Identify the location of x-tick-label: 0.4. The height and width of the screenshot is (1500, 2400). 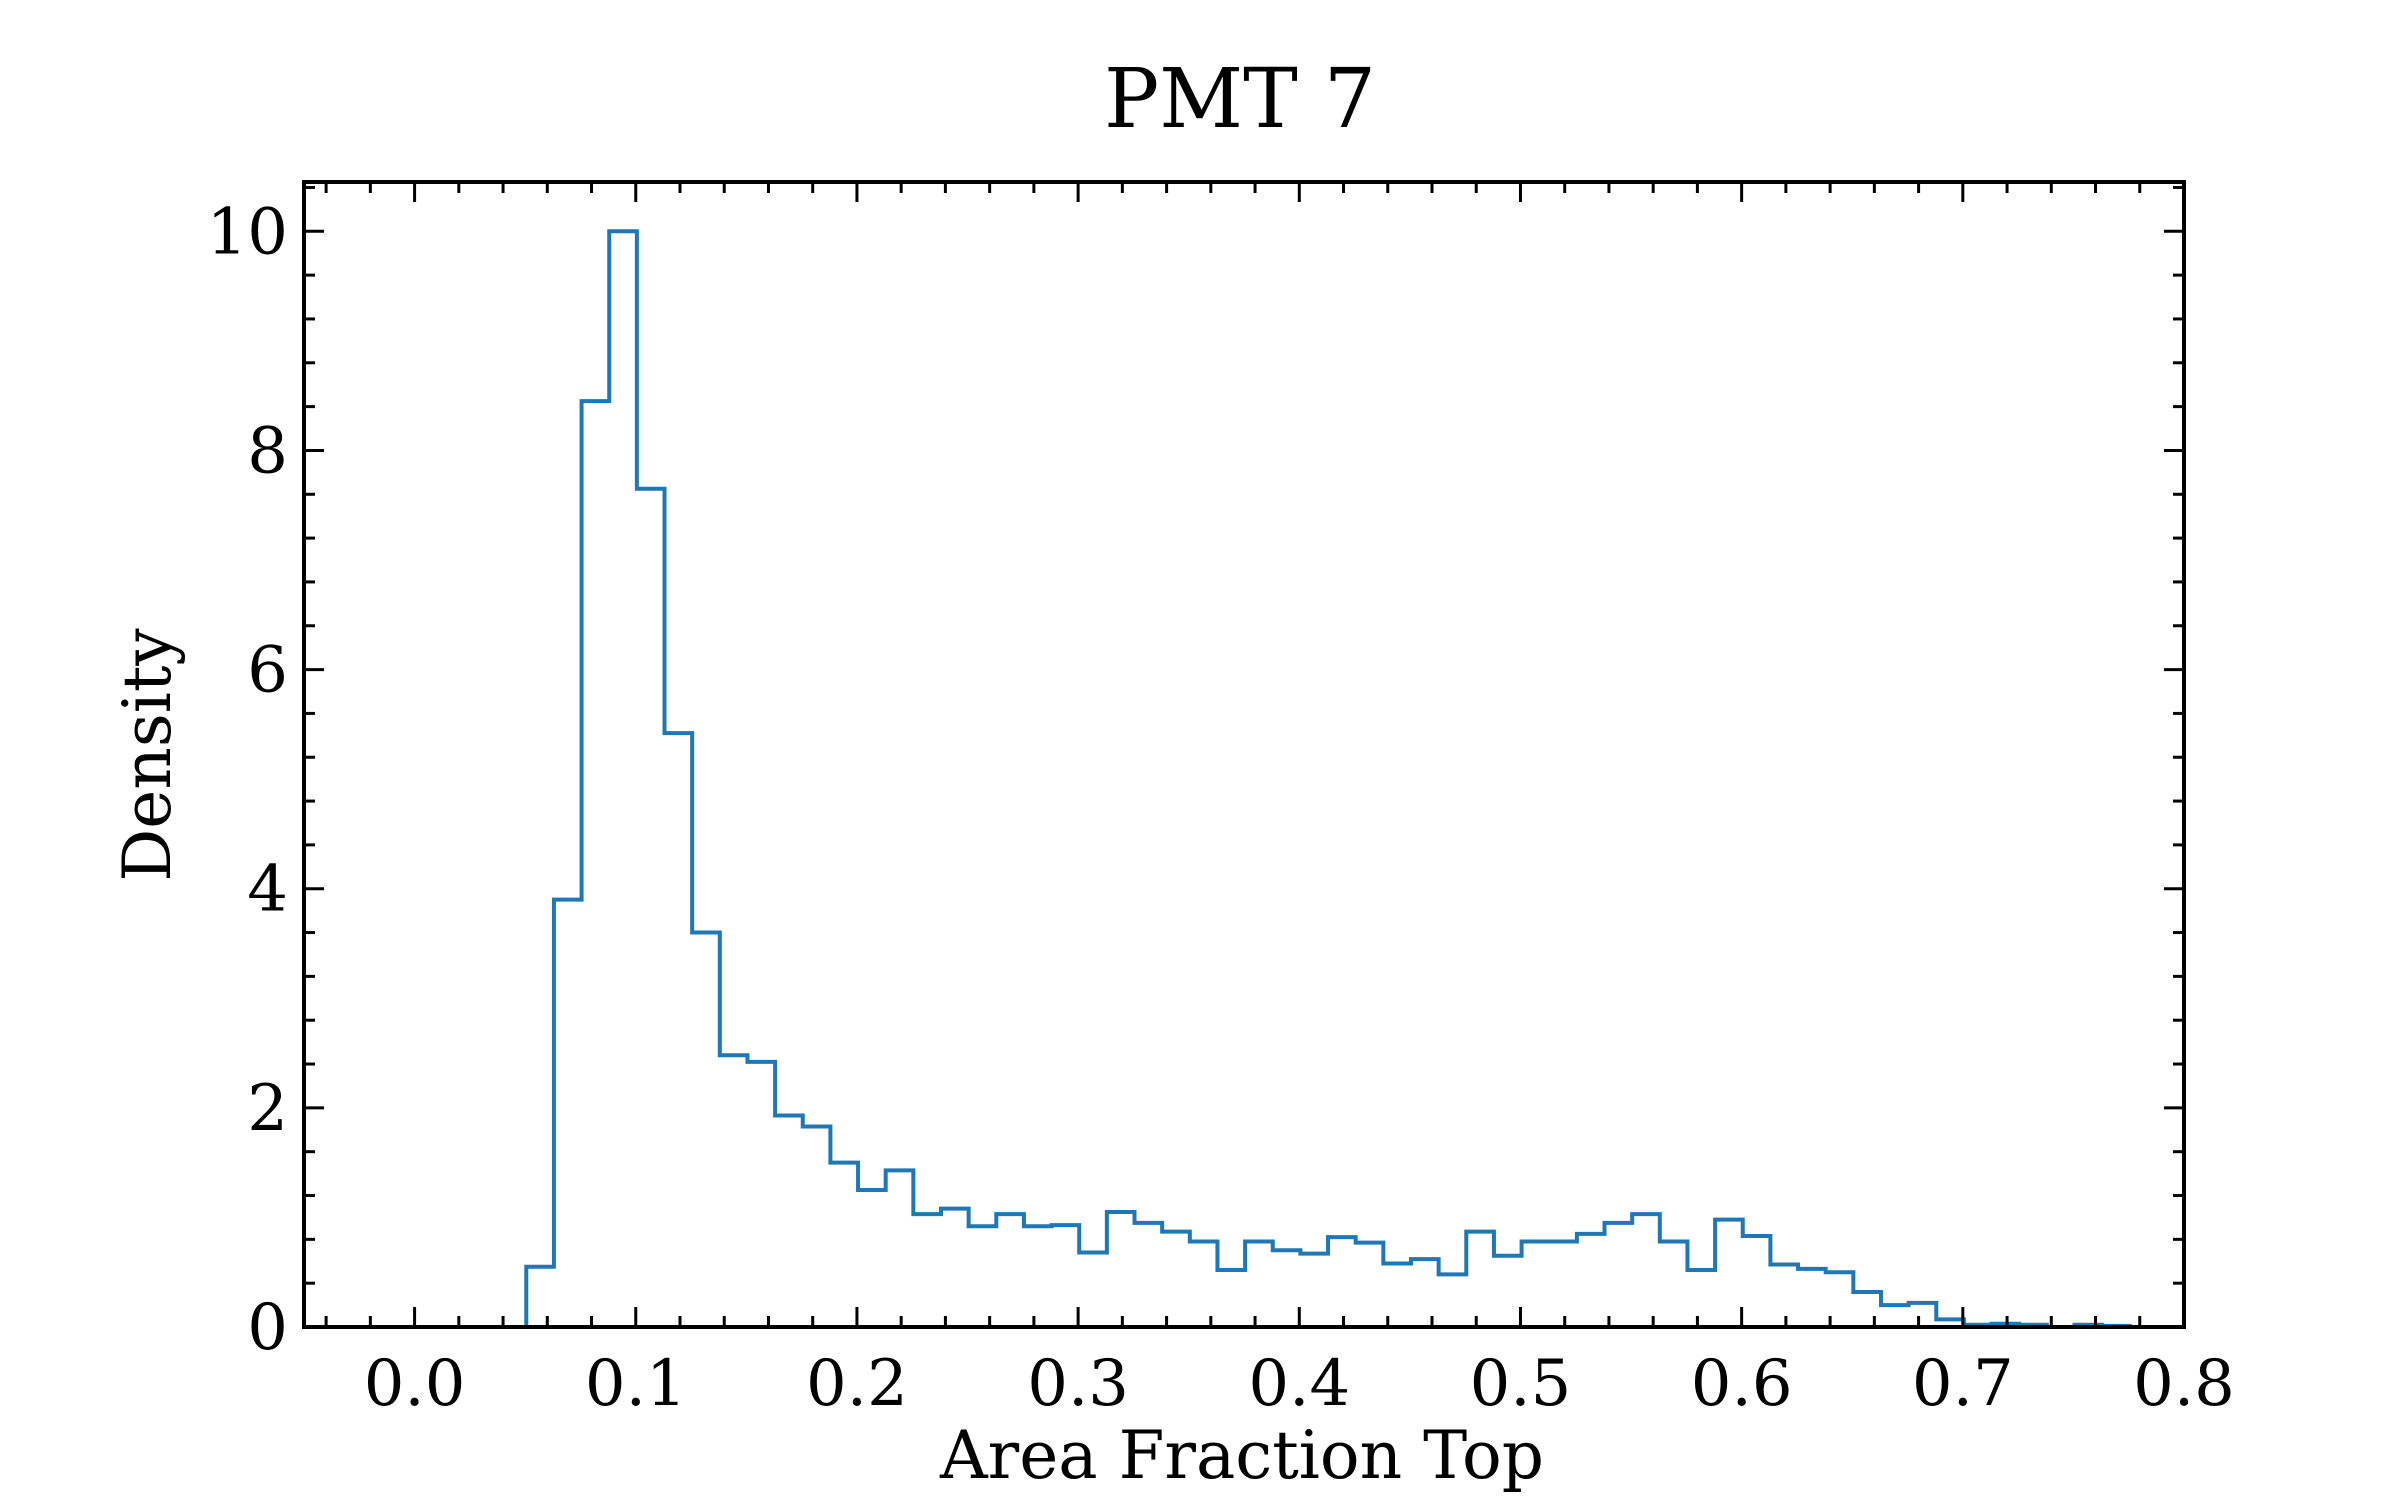
(1299, 1384).